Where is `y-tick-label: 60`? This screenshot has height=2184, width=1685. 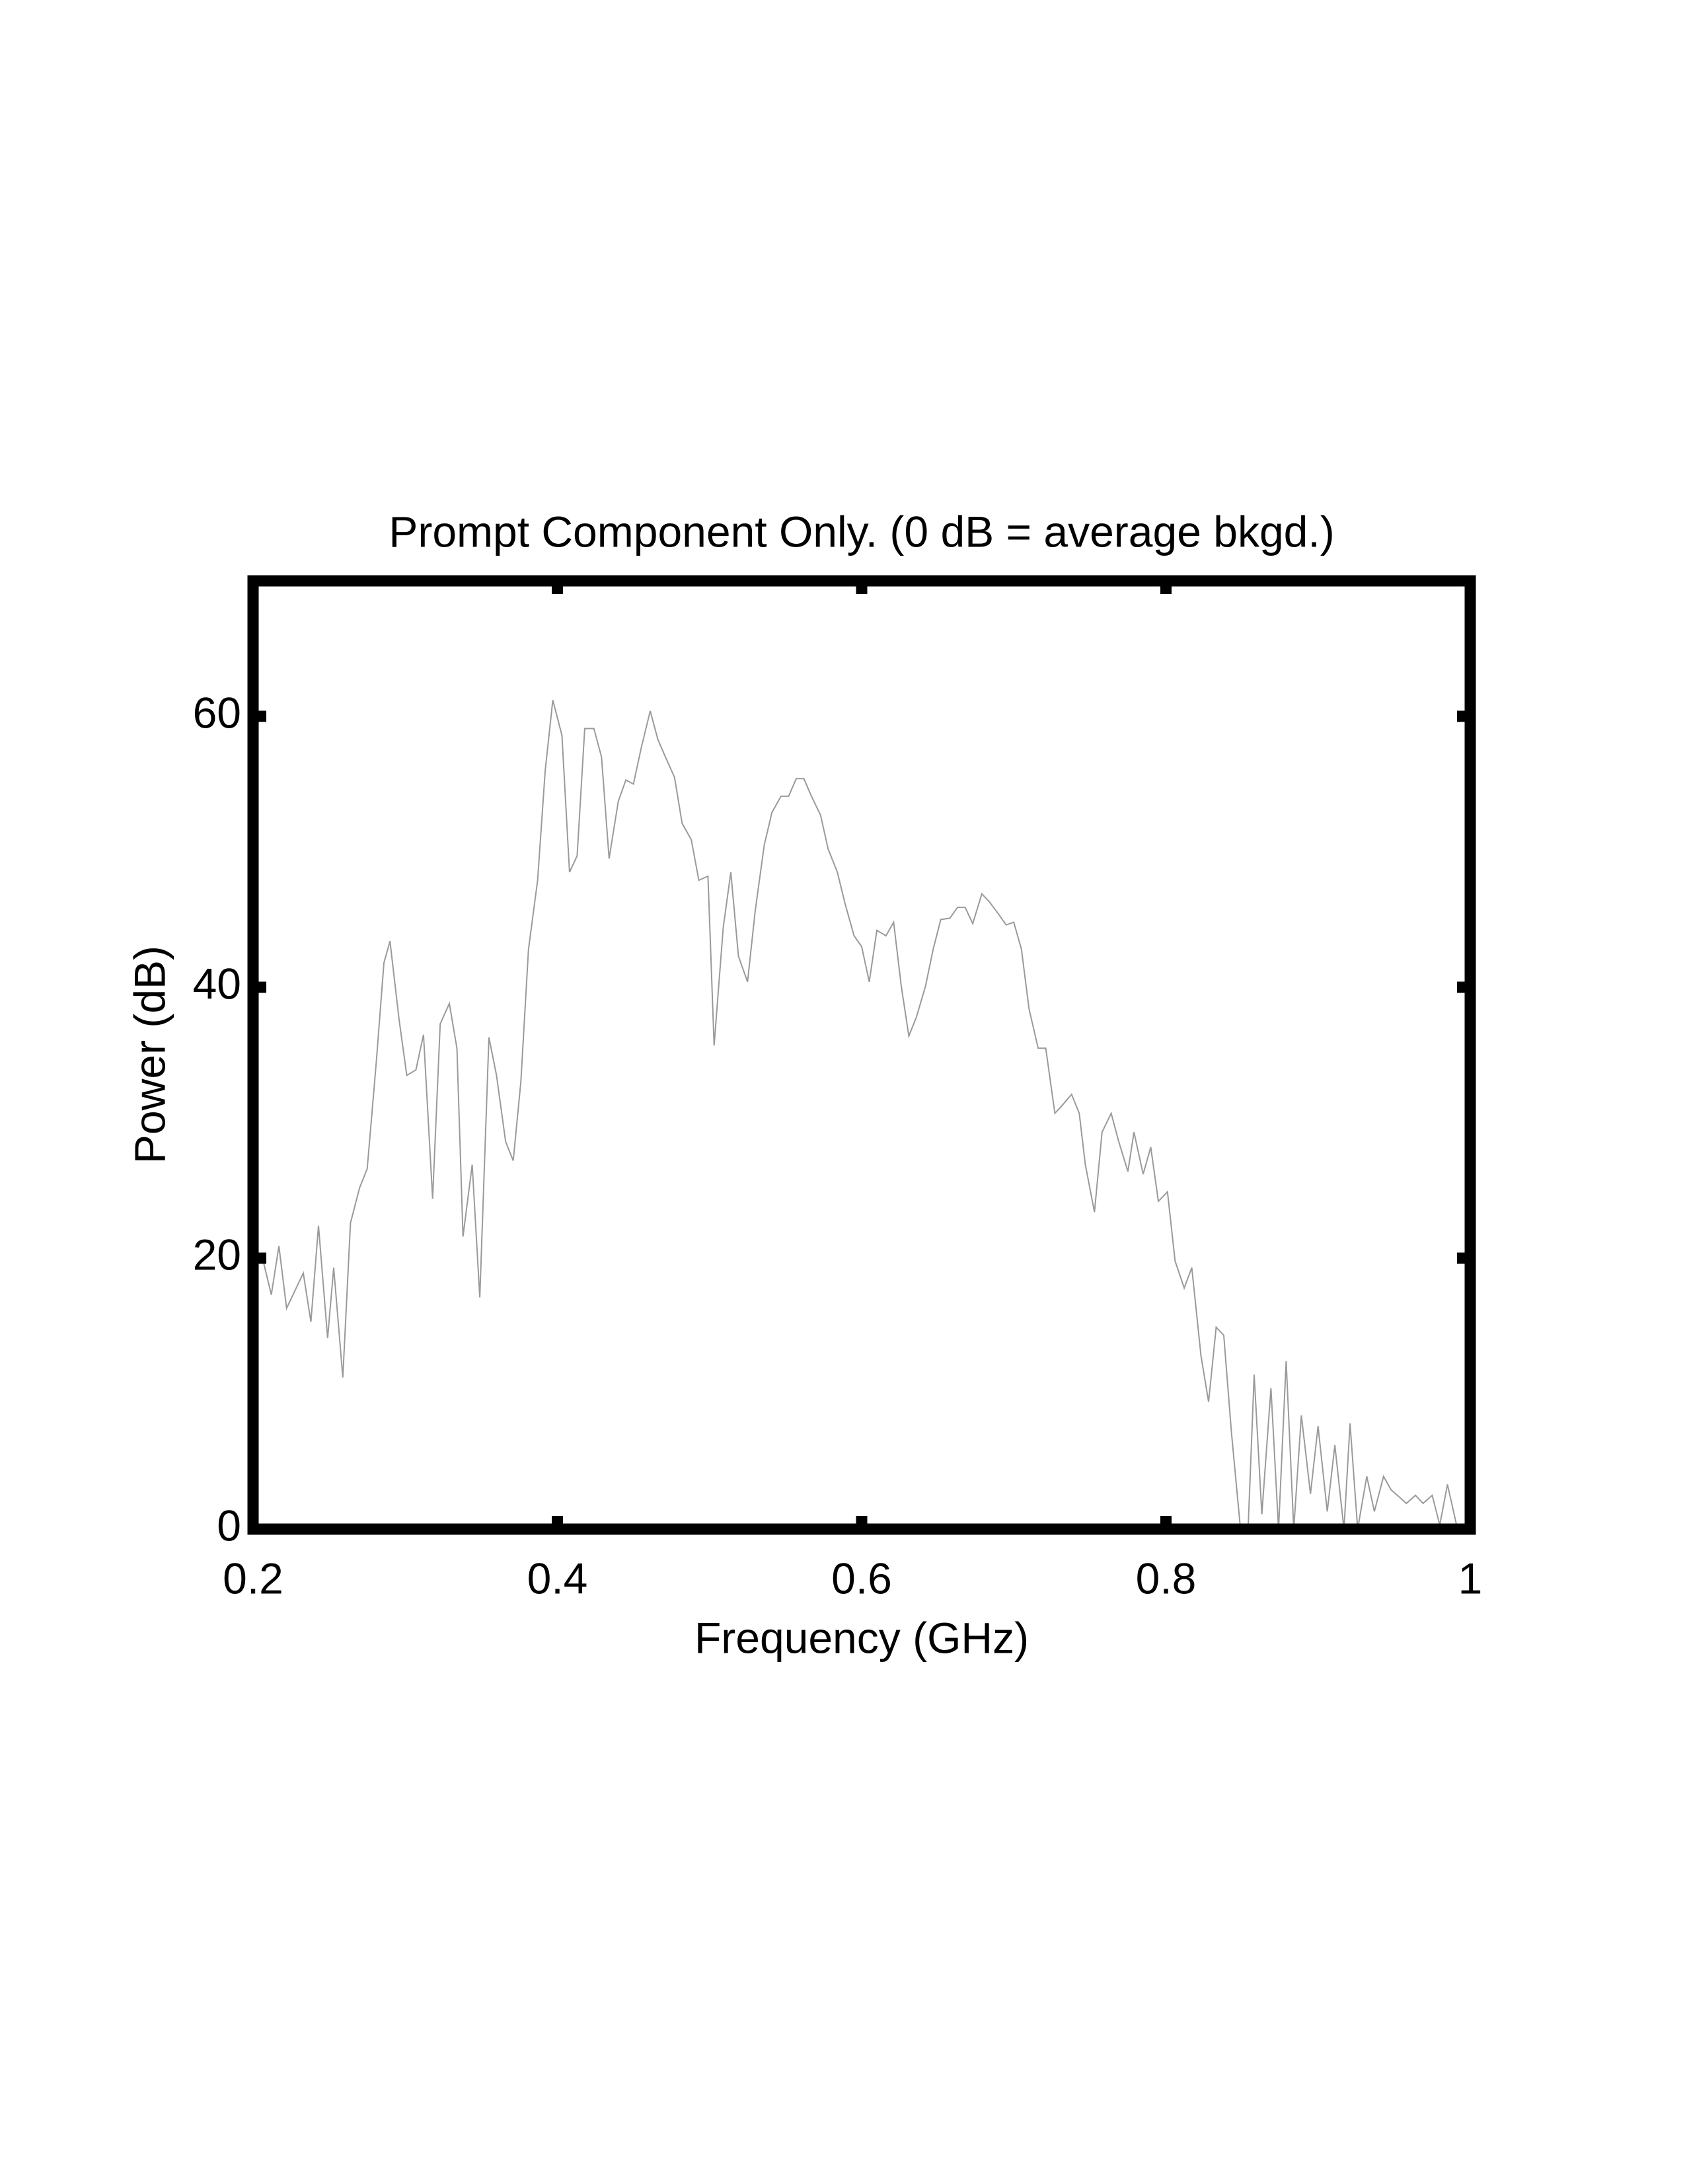
y-tick-label: 60 is located at coordinates (217, 712).